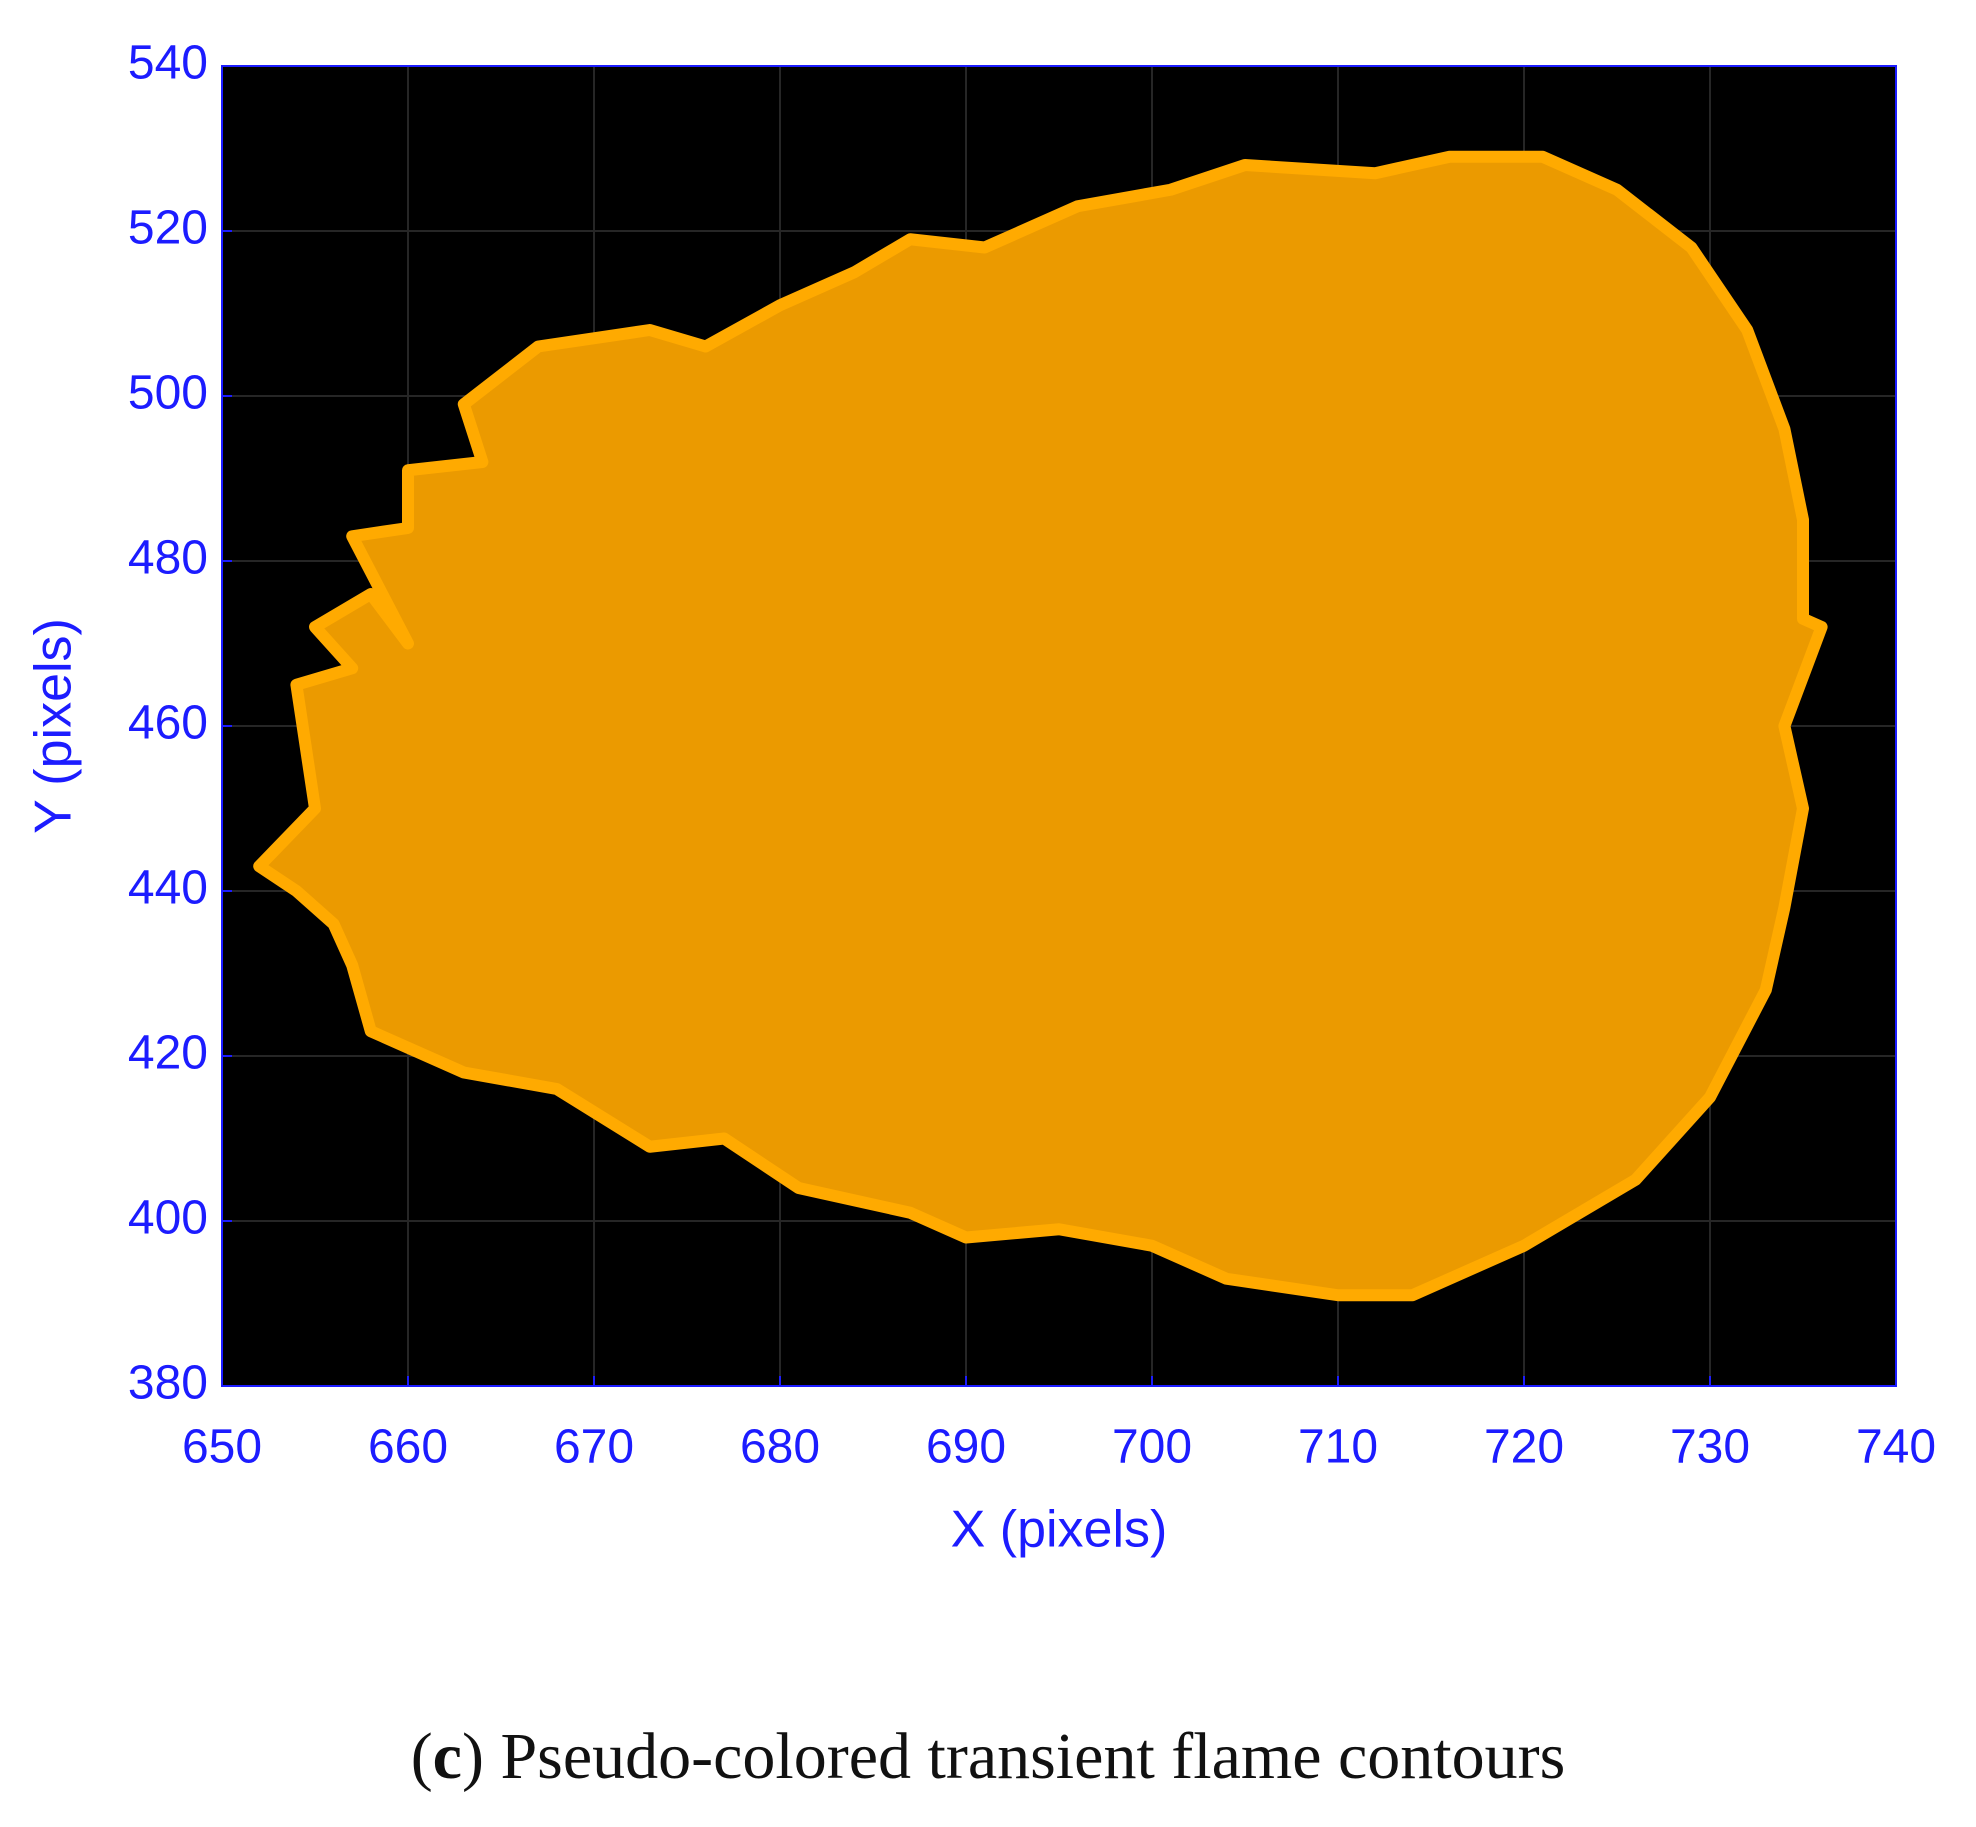 This screenshot has height=1827, width=1976. I want to click on y-tick-label: 440, so click(168, 888).